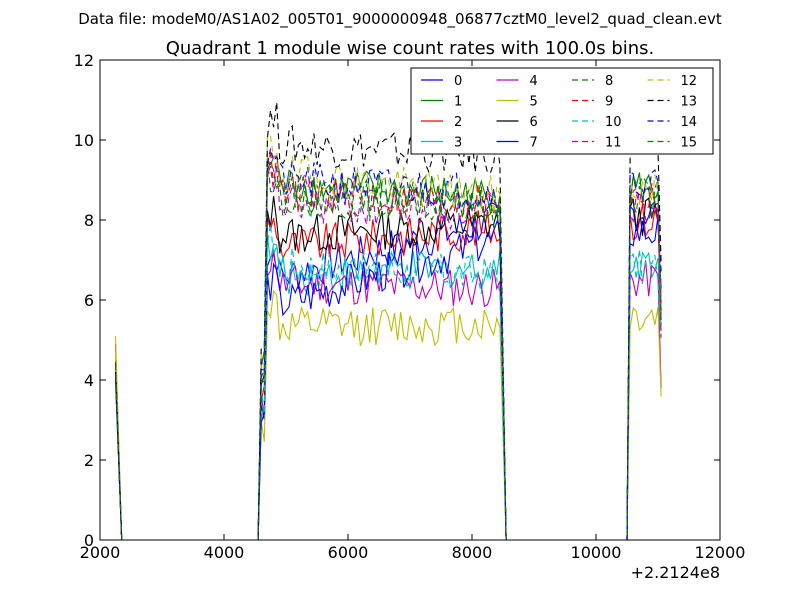  Describe the element at coordinates (534, 102) in the screenshot. I see `legend-label-5: 5` at that location.